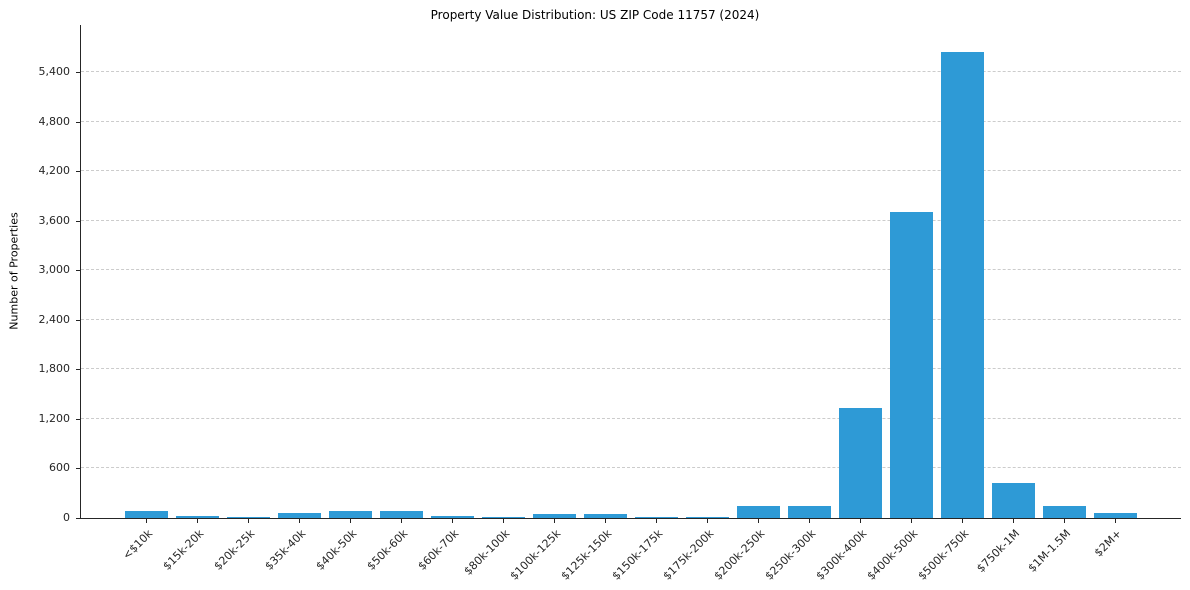  I want to click on y-tick-label: 600, so click(59, 468).